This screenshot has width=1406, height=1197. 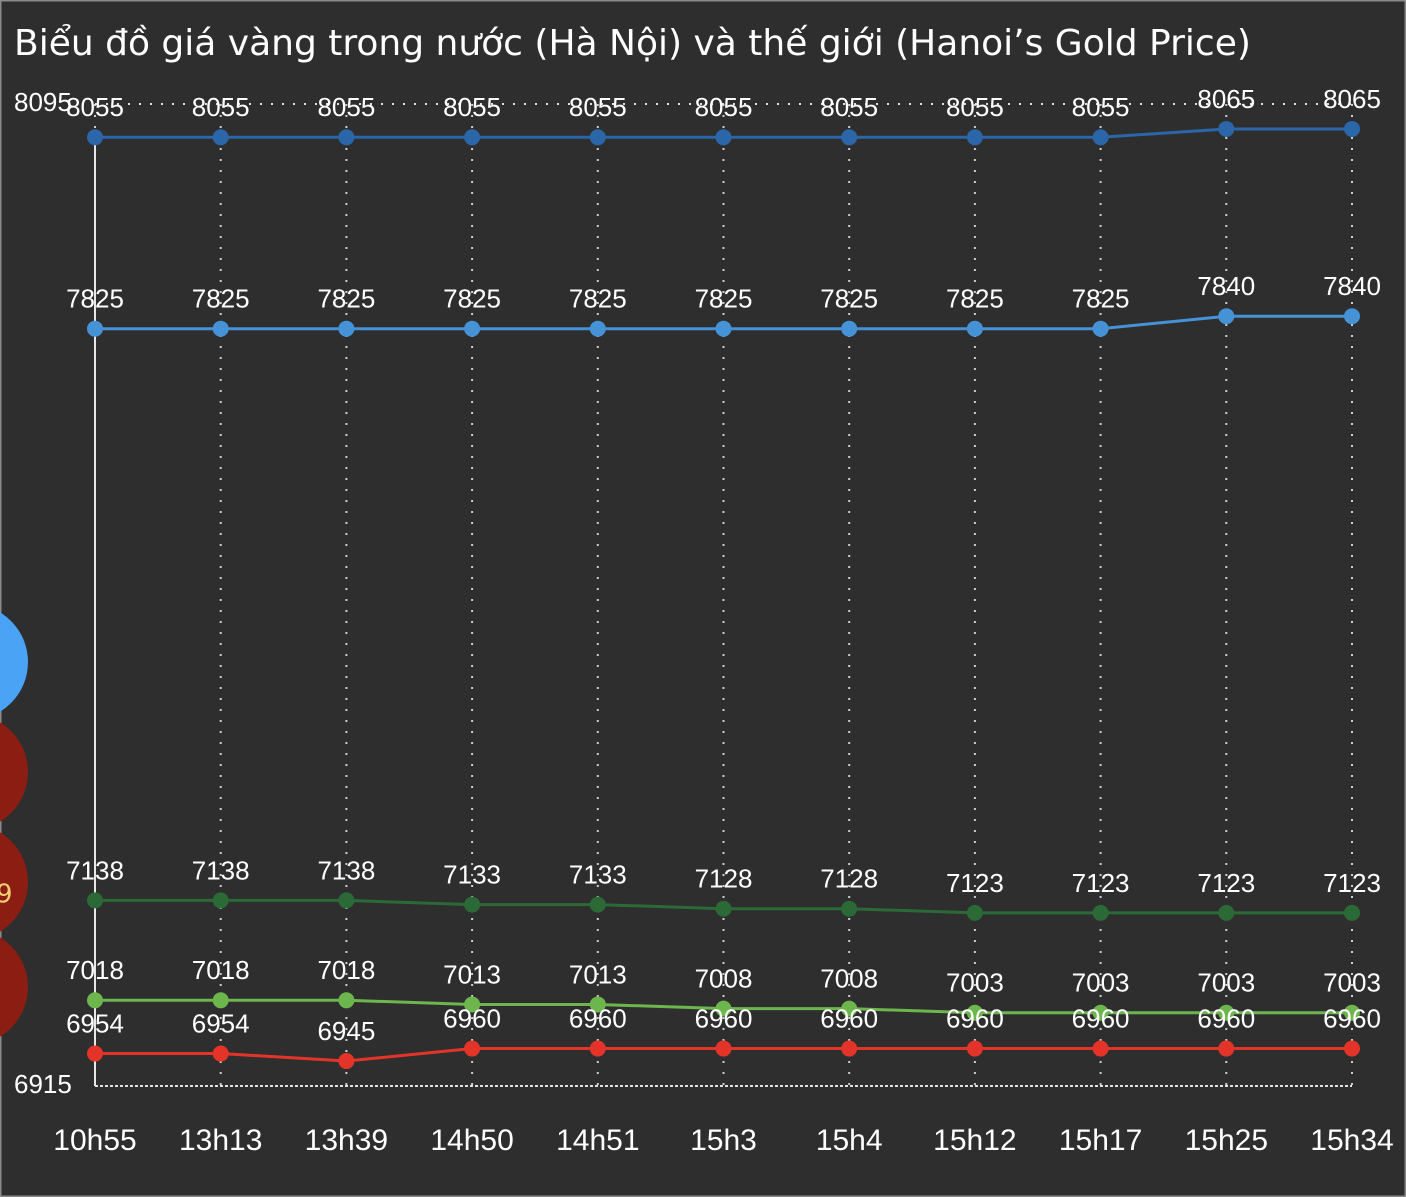 What do you see at coordinates (849, 1140) in the screenshot?
I see `x-tick-label: 15h4` at bounding box center [849, 1140].